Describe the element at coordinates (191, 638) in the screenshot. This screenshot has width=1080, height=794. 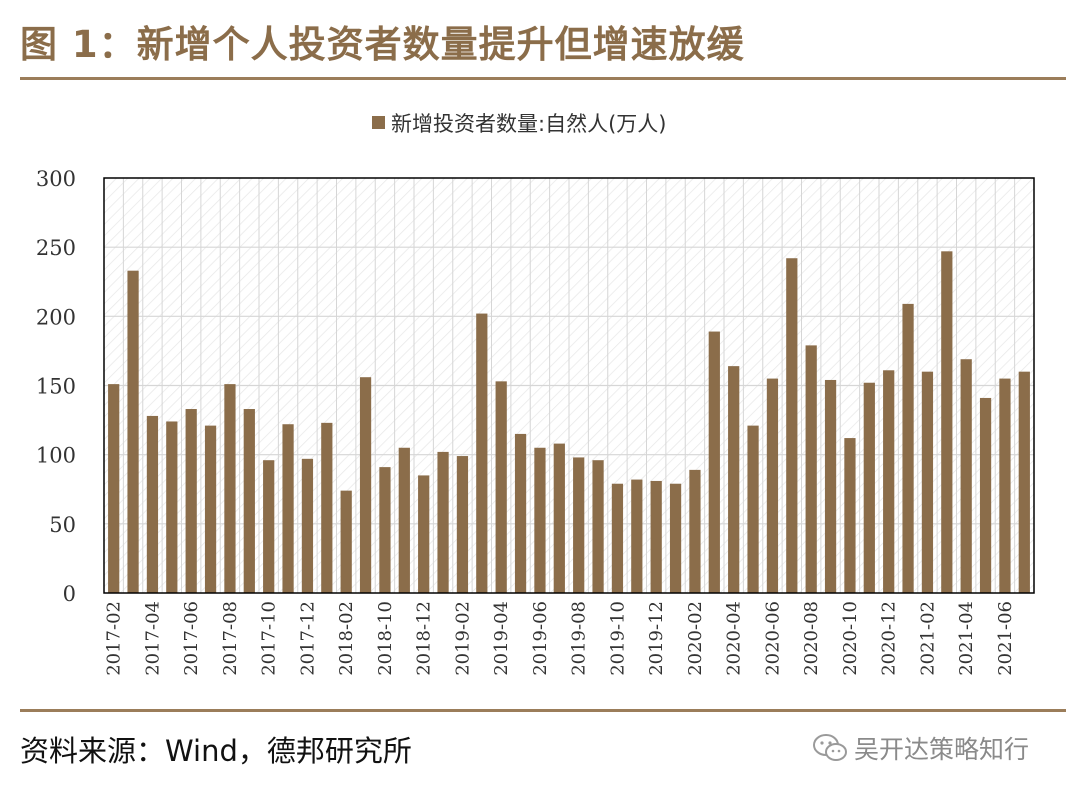
I see `x-tick-label: 2017-06` at that location.